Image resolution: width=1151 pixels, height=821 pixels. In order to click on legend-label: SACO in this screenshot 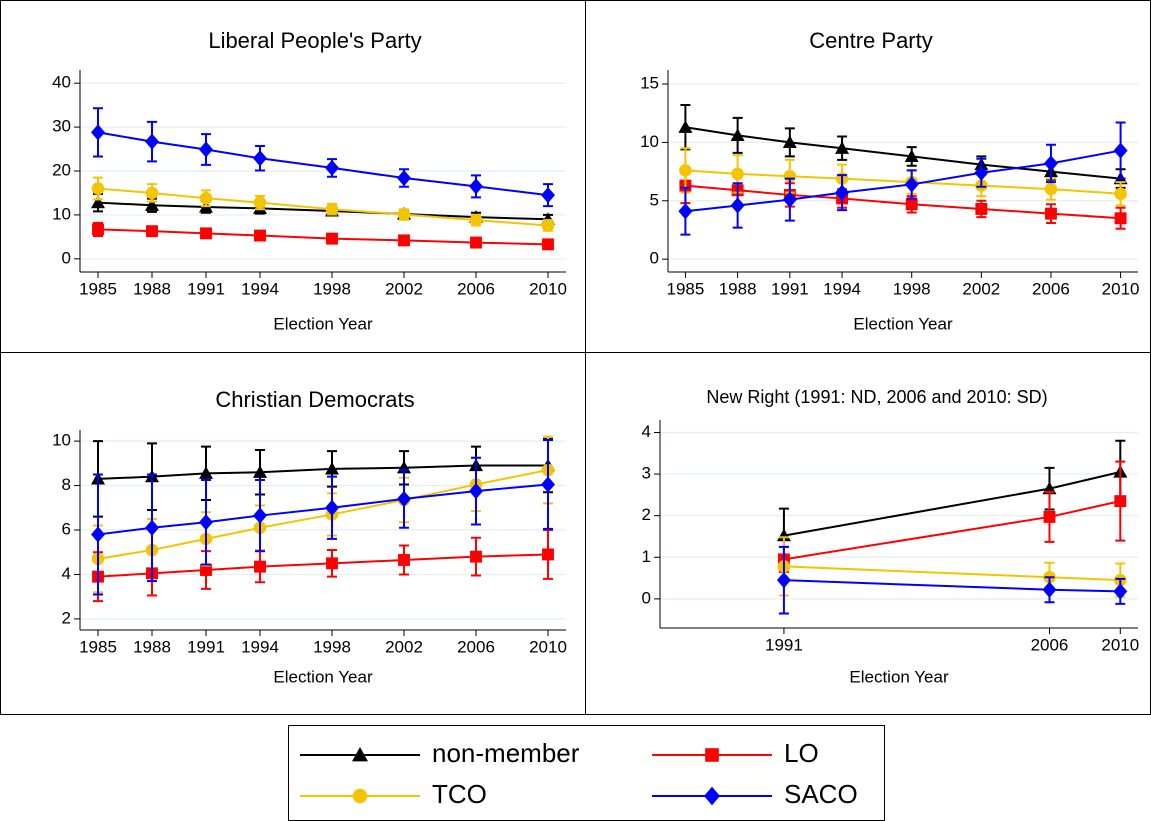, I will do `click(821, 794)`.